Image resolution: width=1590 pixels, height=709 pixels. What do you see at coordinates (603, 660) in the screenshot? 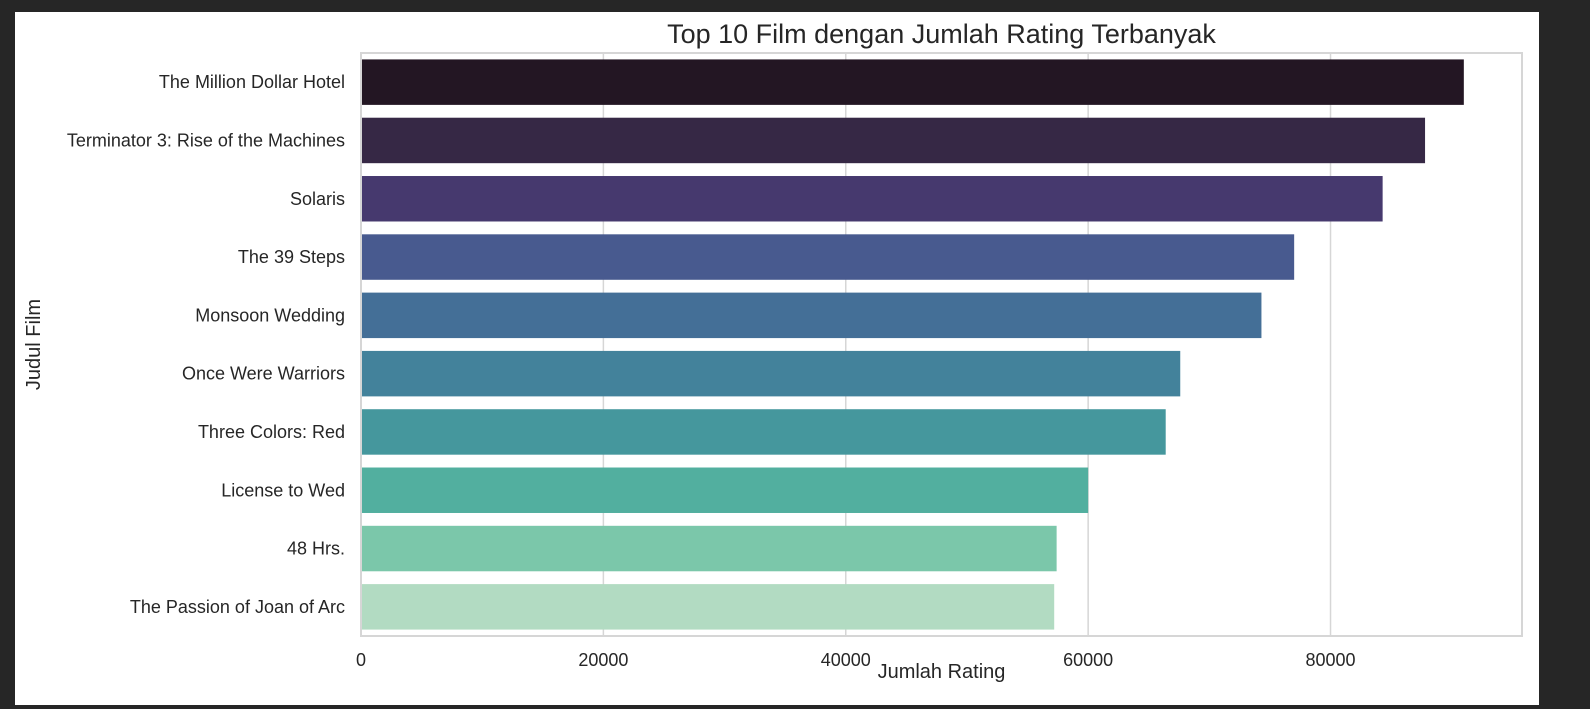
I see `x-tick-label: 20000` at bounding box center [603, 660].